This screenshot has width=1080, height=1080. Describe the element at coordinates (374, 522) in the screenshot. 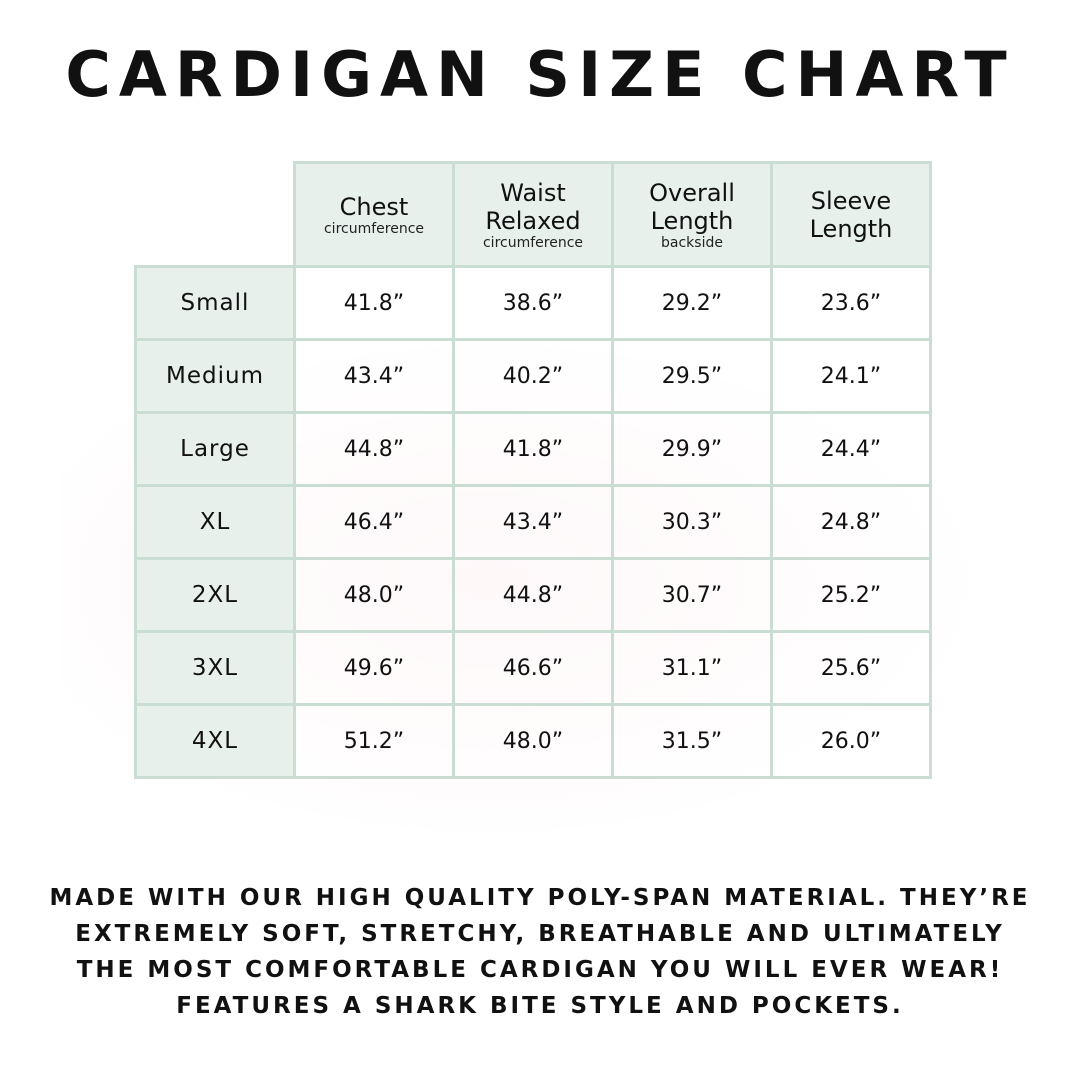

I see `measurement-cell: 46.4”` at that location.